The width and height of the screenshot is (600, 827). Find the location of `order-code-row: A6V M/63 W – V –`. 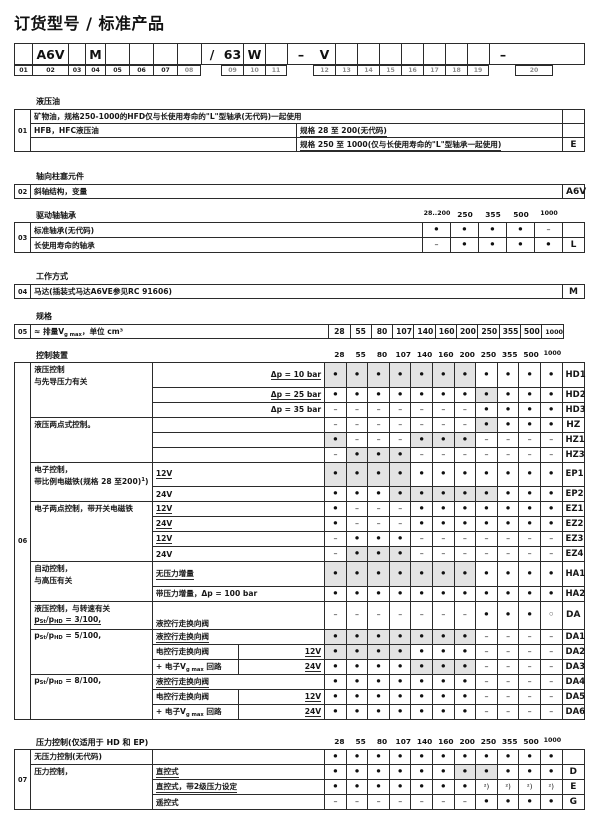

order-code-row: A6V M/63 W – V – is located at coordinates (299, 54).